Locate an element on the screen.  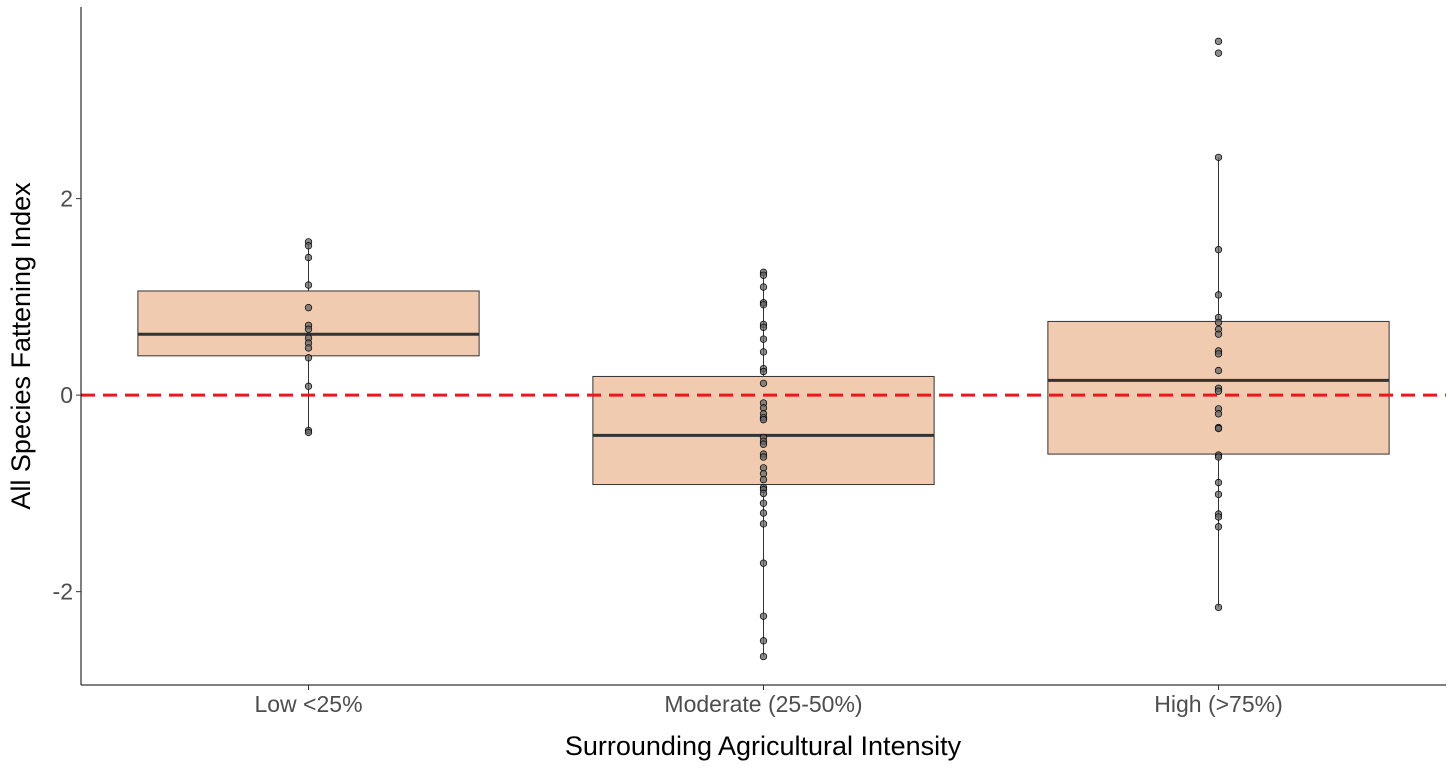
x-tick-label: Moderate (25-50%) is located at coordinates (763, 704).